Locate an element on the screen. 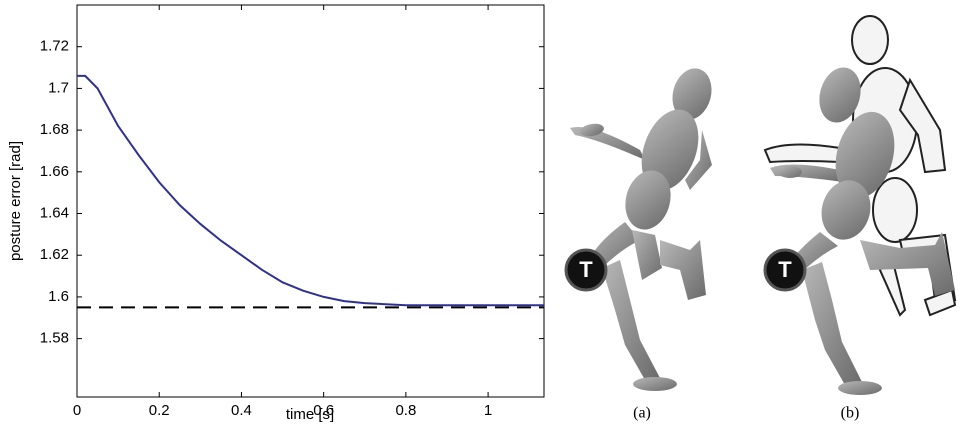 This screenshot has width=960, height=432. y-tick-label: 1.62 is located at coordinates (54, 254).